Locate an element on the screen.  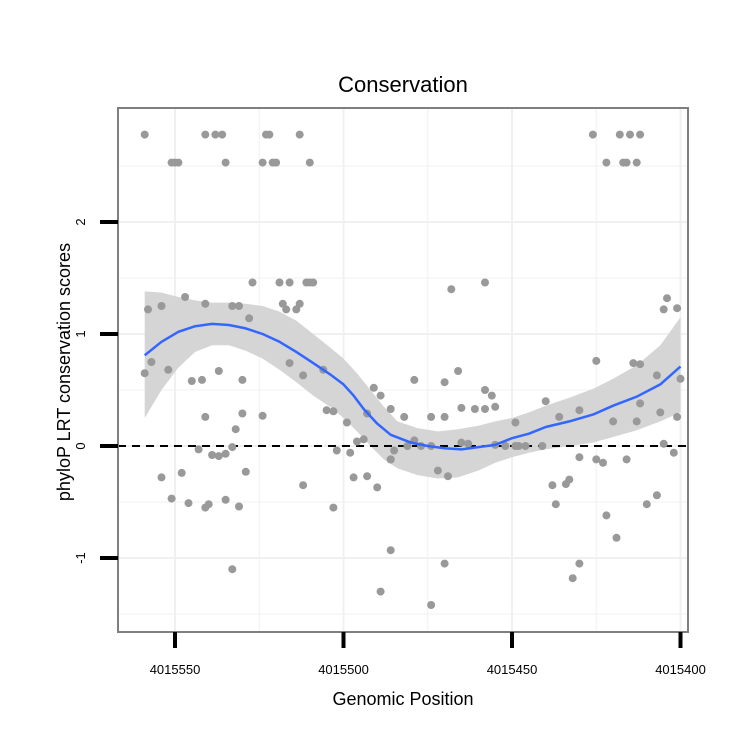
y-axis-label: phyloP LRT conservation scores is located at coordinates (64, 372).